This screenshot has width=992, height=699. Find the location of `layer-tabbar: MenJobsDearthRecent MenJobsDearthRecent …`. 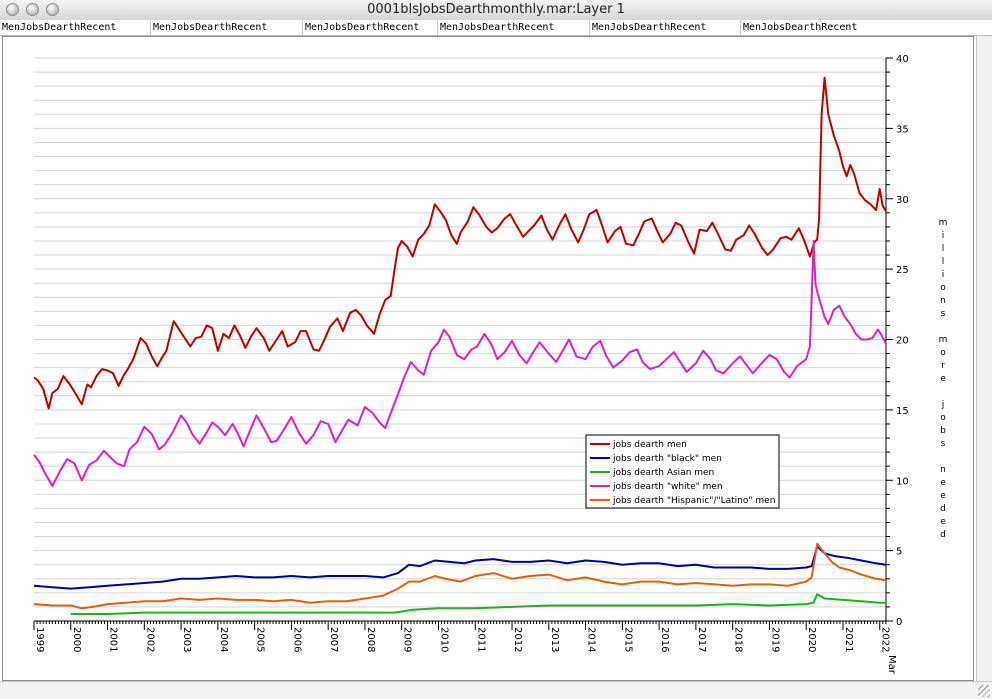

layer-tabbar: MenJobsDearthRecent MenJobsDearthRecent … is located at coordinates (496, 28).